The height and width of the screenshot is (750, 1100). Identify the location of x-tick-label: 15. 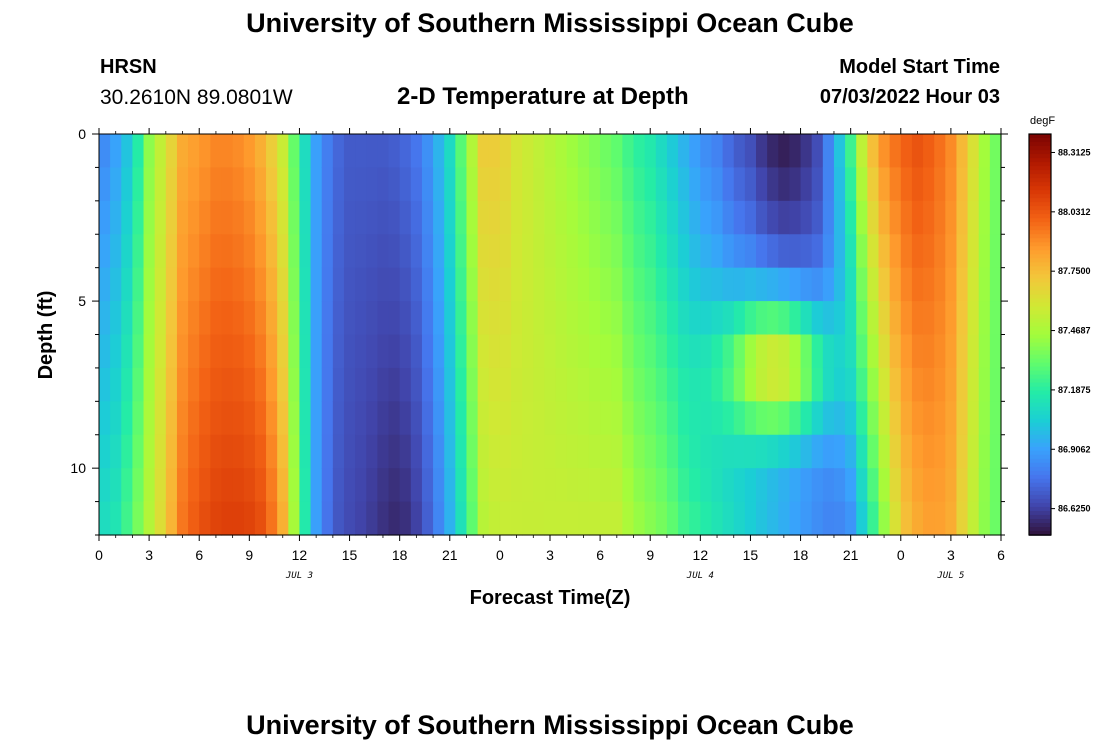
(751, 555).